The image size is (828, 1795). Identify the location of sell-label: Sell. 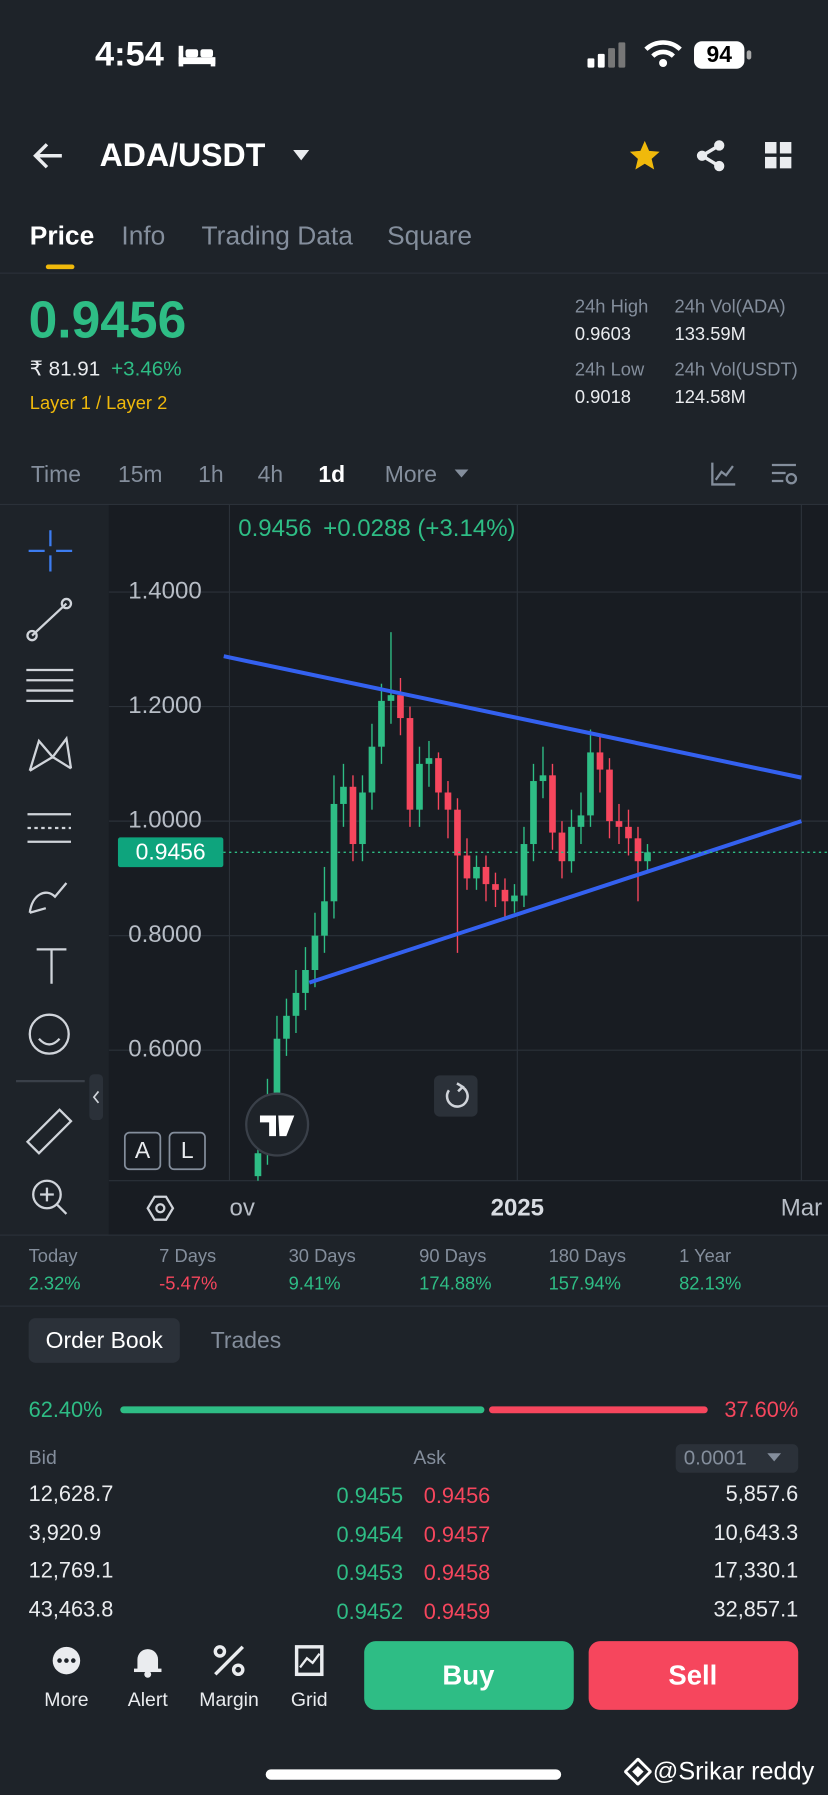
(693, 1676).